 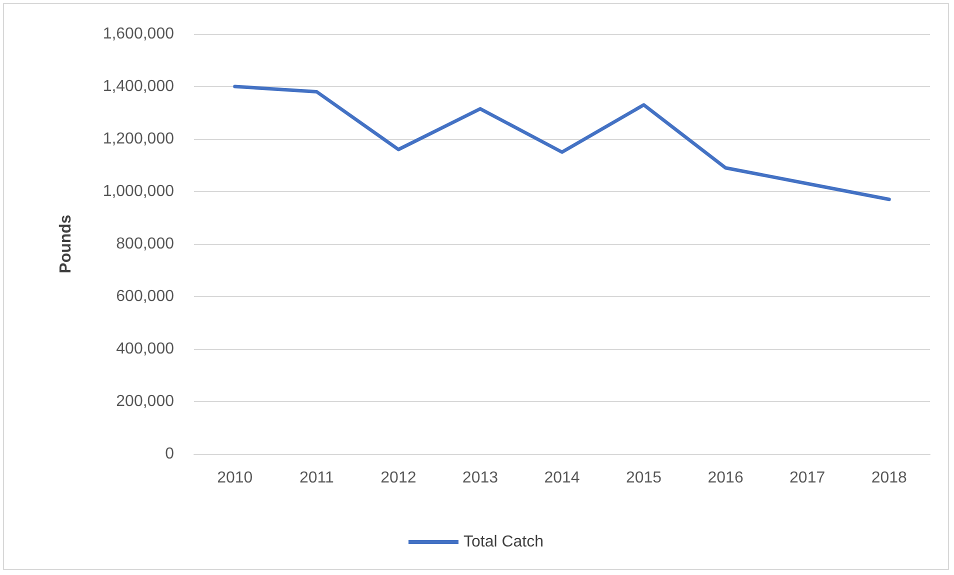 I want to click on y-tick-label: 1,200,000, so click(x=138, y=139).